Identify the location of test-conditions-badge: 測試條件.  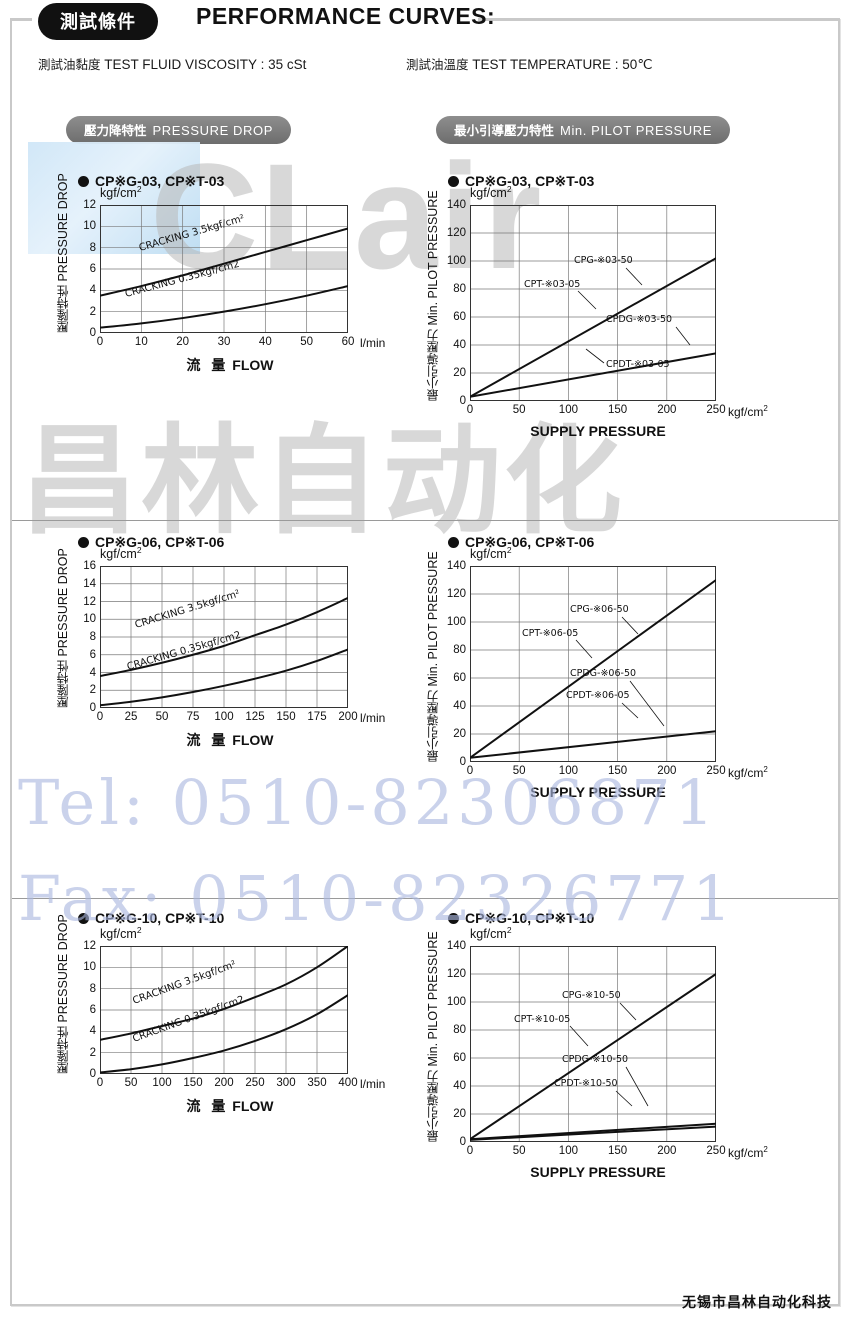
(98, 21).